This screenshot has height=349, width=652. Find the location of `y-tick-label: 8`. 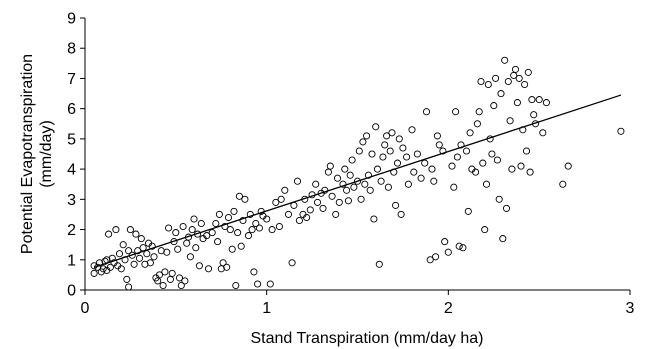

y-tick-label: 8 is located at coordinates (71, 49).